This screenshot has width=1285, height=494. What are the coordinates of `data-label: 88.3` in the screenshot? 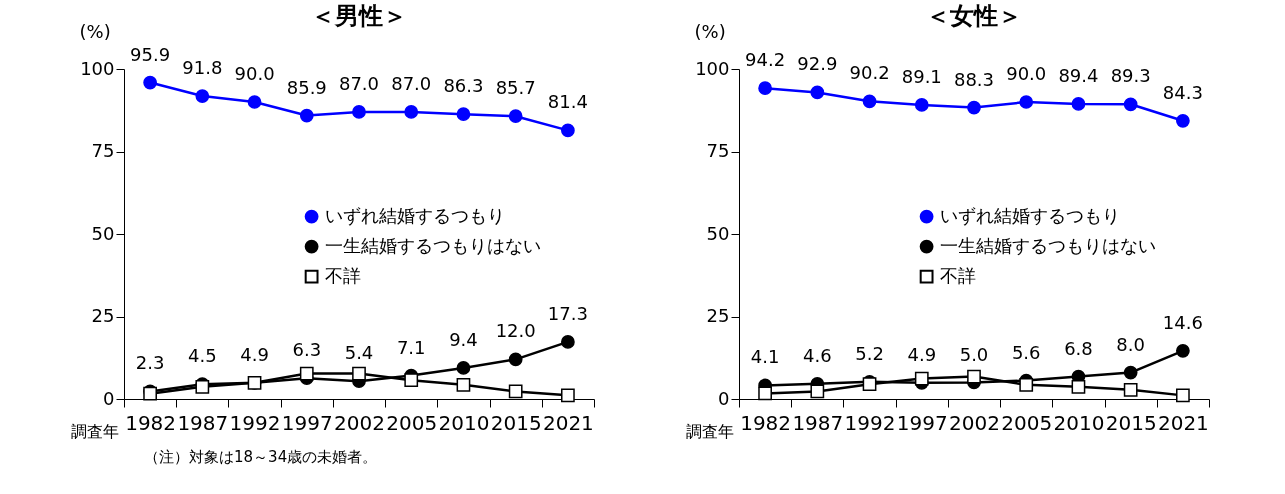 It's located at (974, 79).